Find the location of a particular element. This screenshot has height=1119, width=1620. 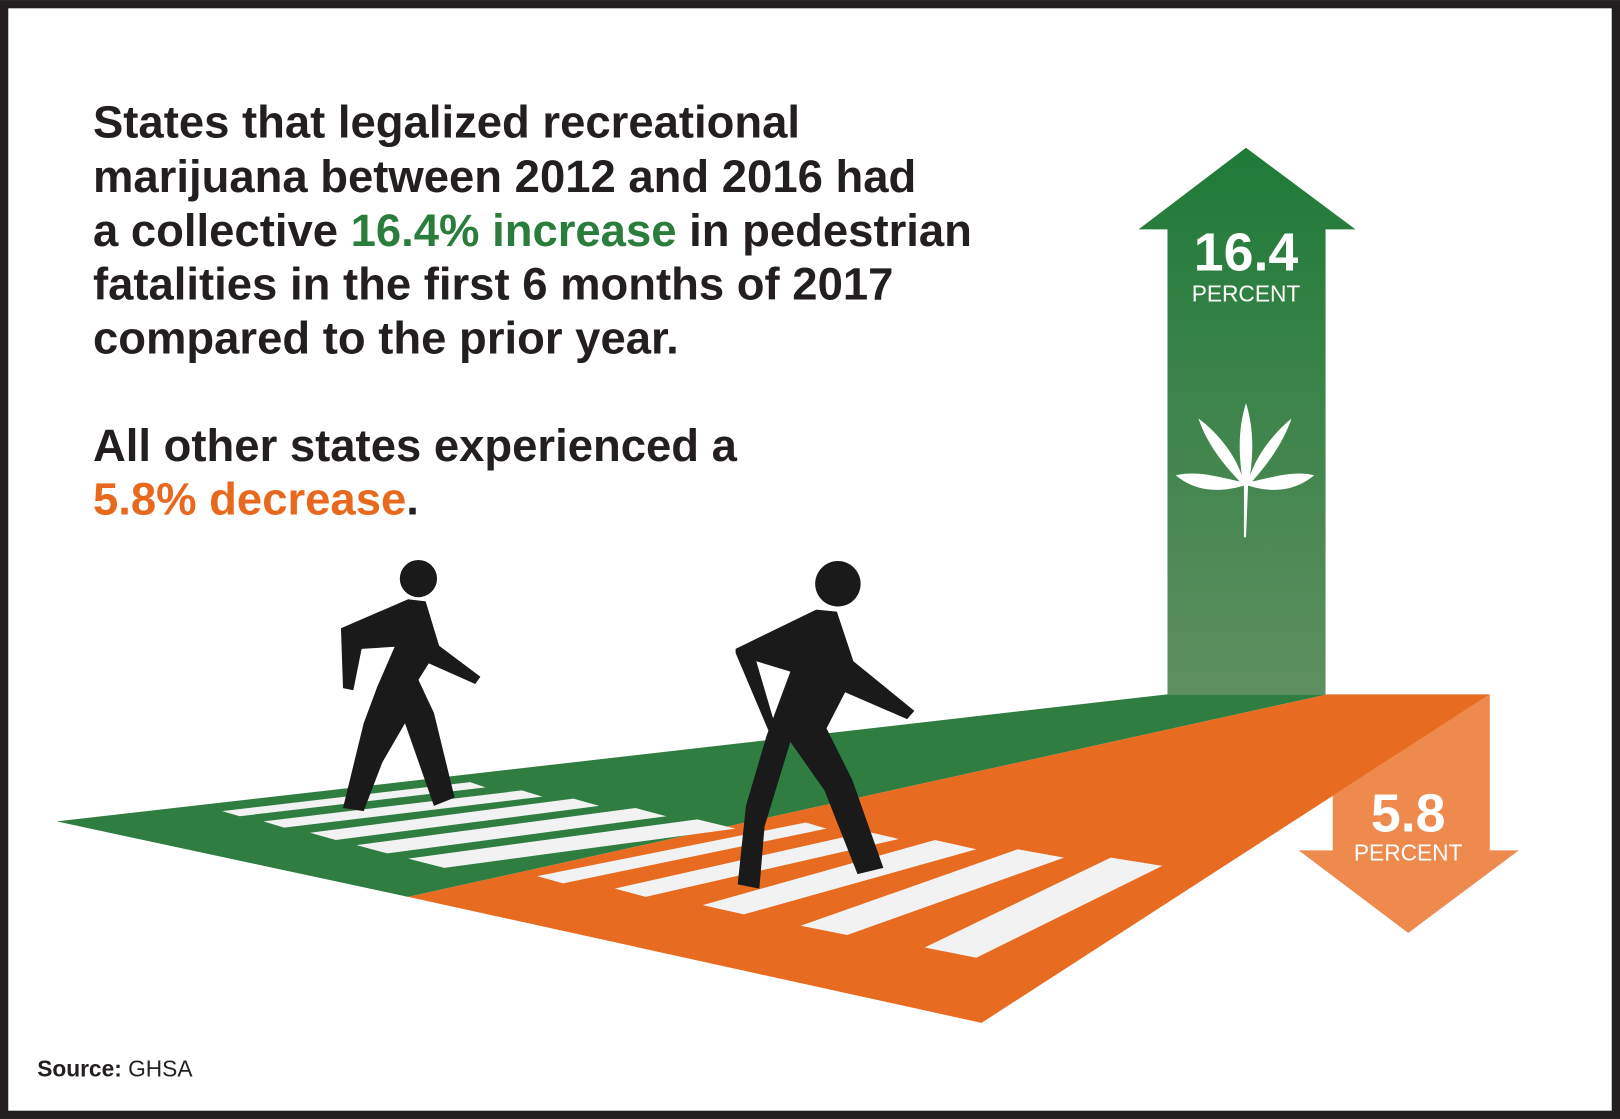

headline-line: fatalities in the first 6 months of 2017 is located at coordinates (493, 284).